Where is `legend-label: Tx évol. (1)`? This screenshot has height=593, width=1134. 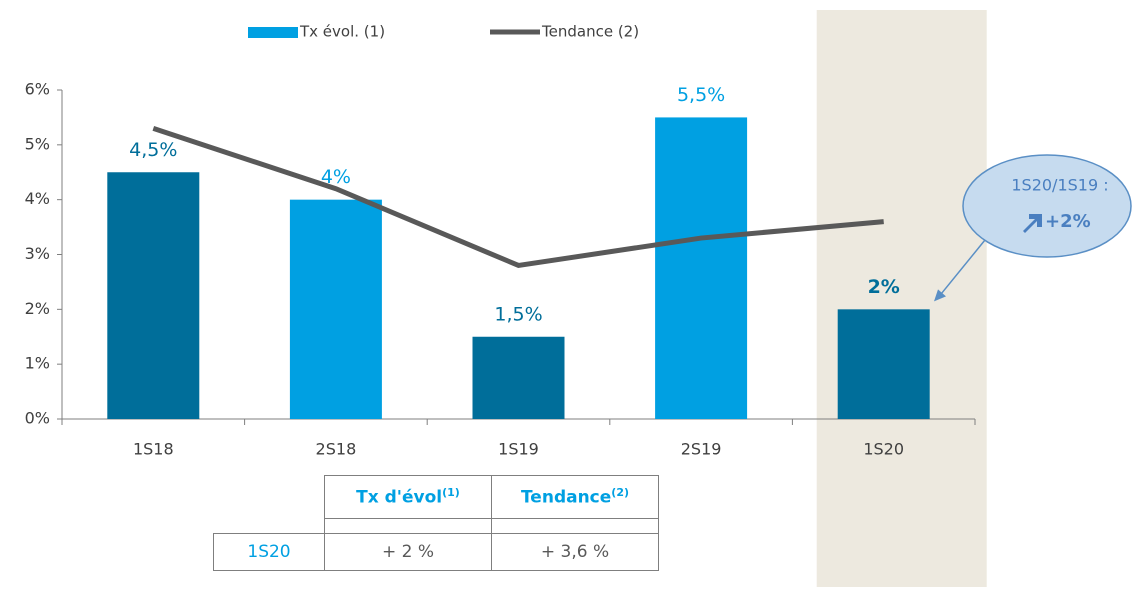
legend-label: Tx évol. (1) is located at coordinates (342, 32).